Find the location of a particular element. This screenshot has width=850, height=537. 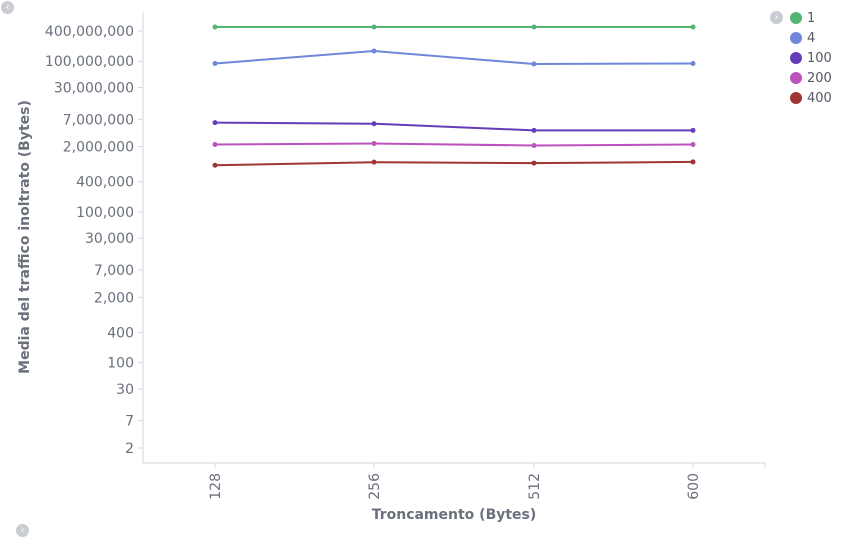

x-tick-label: 512 is located at coordinates (535, 486).